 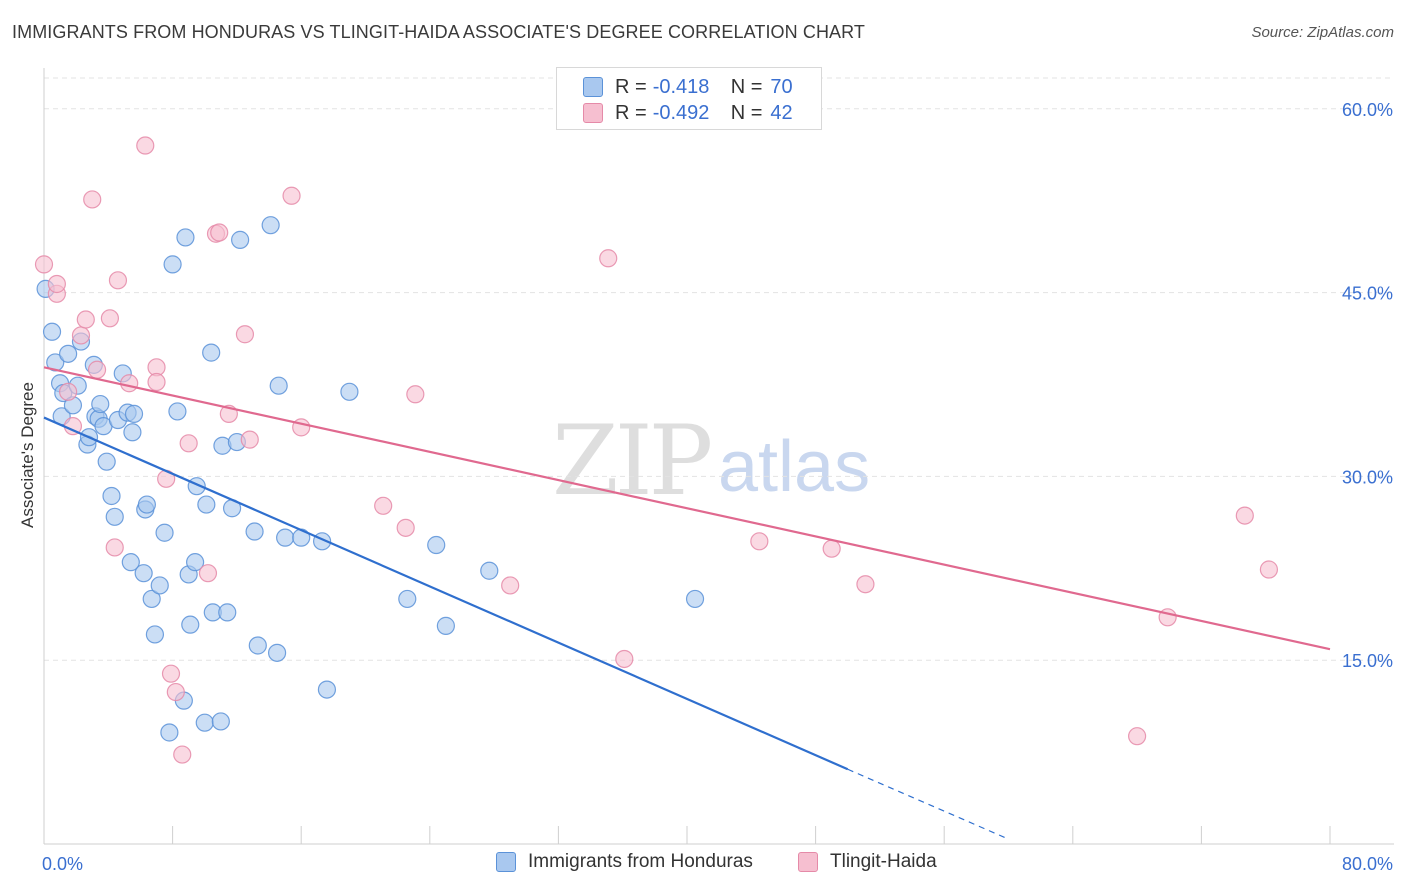 What do you see at coordinates (928, 804) in the screenshot?
I see `honduras-trendline-extension` at bounding box center [928, 804].